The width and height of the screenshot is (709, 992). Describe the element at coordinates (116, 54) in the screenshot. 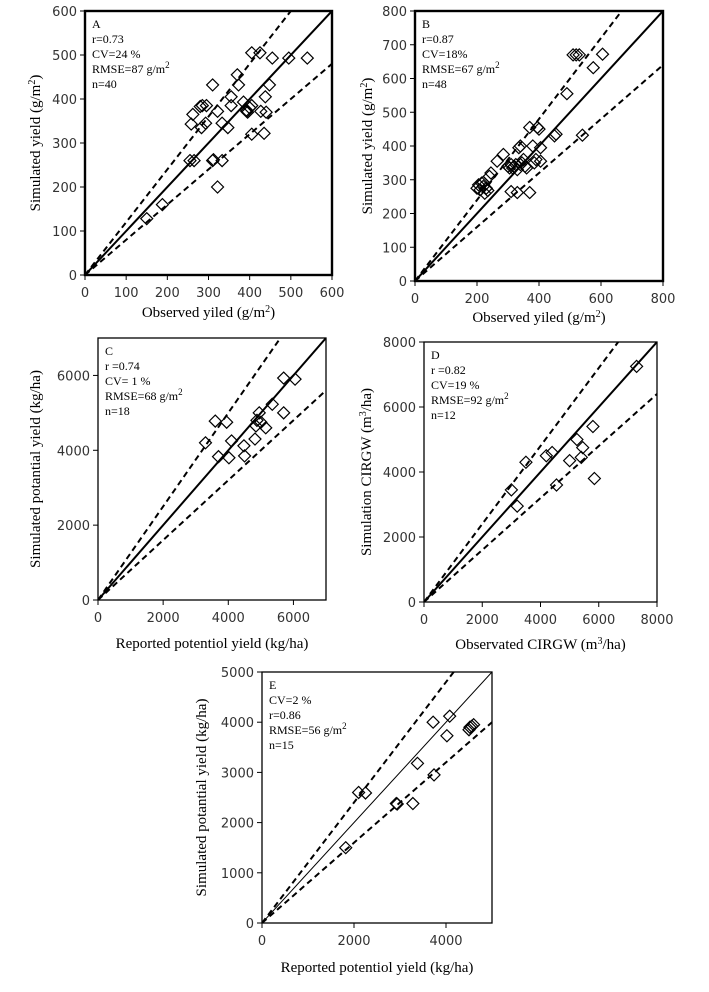

I see `stat-line: CV=24 %` at that location.